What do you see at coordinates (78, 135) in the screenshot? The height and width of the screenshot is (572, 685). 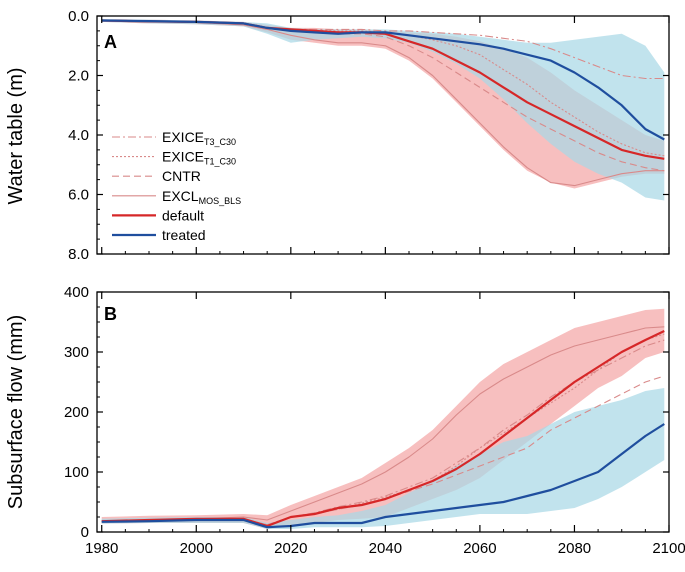 I see `ytick-label: 4.0` at bounding box center [78, 135].